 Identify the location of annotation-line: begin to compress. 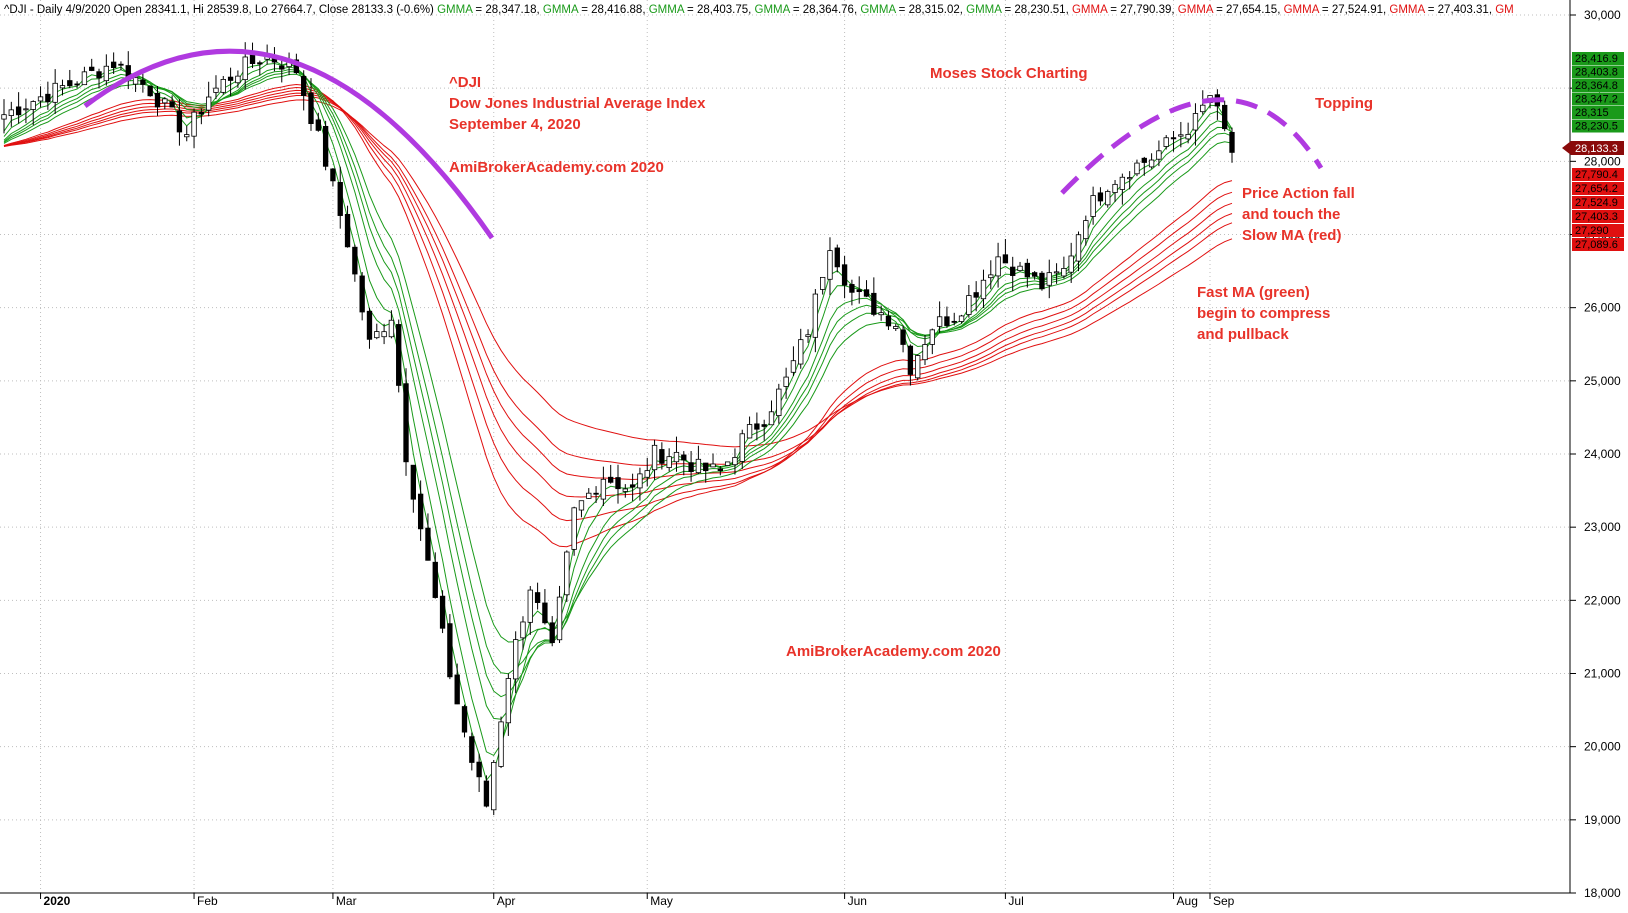
(1263, 313).